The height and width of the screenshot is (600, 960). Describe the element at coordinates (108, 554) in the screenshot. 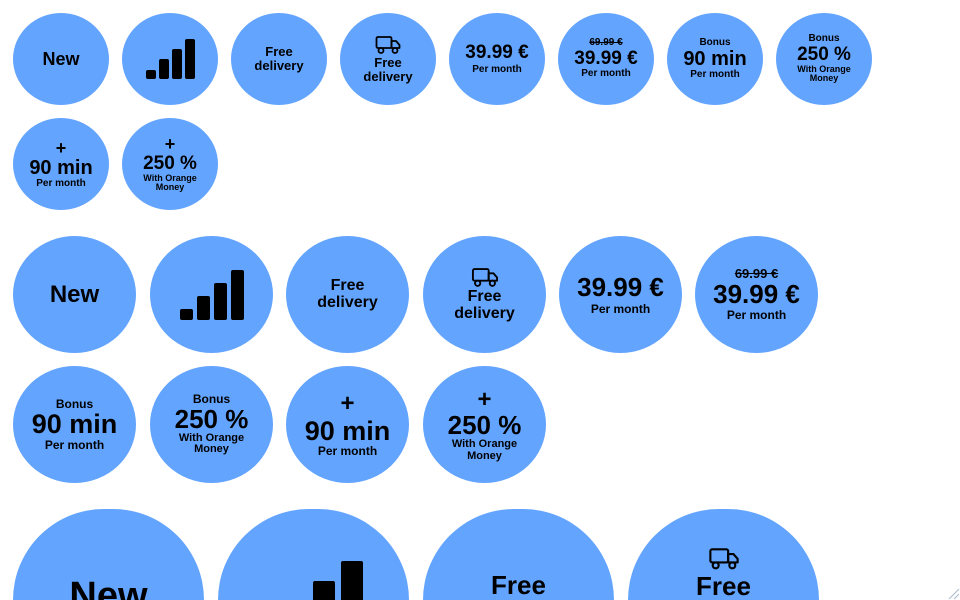

I see `badge-new-large: New` at that location.